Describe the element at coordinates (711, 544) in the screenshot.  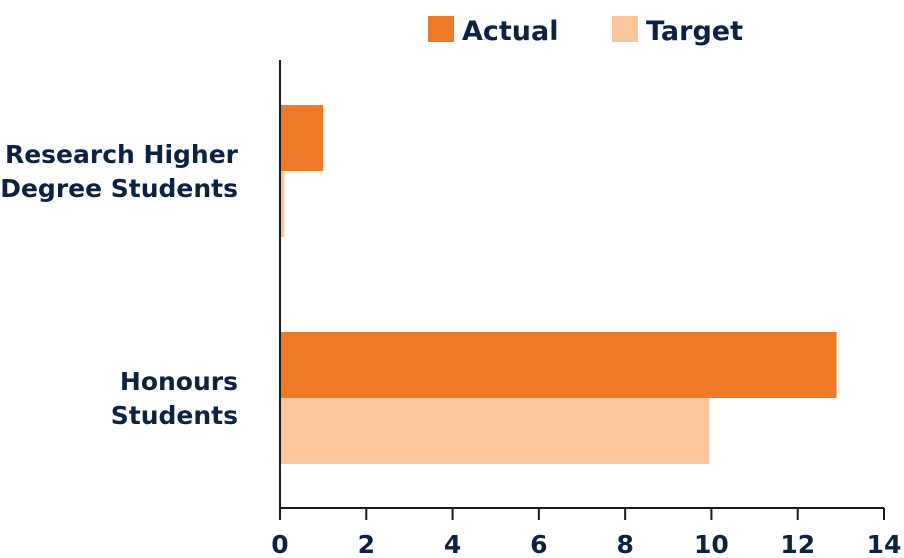
I see `x-tick-label-10: 10` at that location.